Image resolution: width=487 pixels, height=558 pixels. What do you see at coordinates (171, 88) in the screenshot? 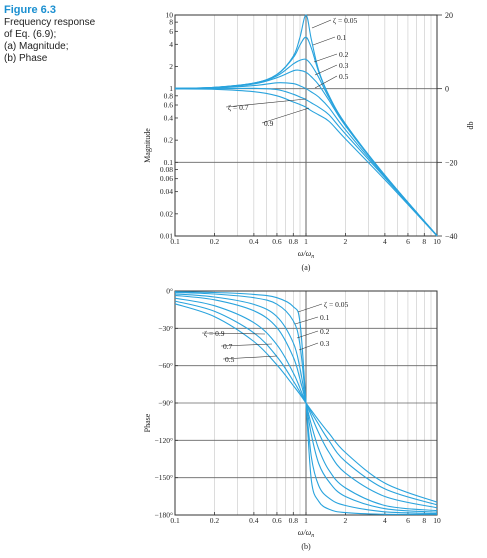
I see `y-tick-label: 1` at bounding box center [171, 88].